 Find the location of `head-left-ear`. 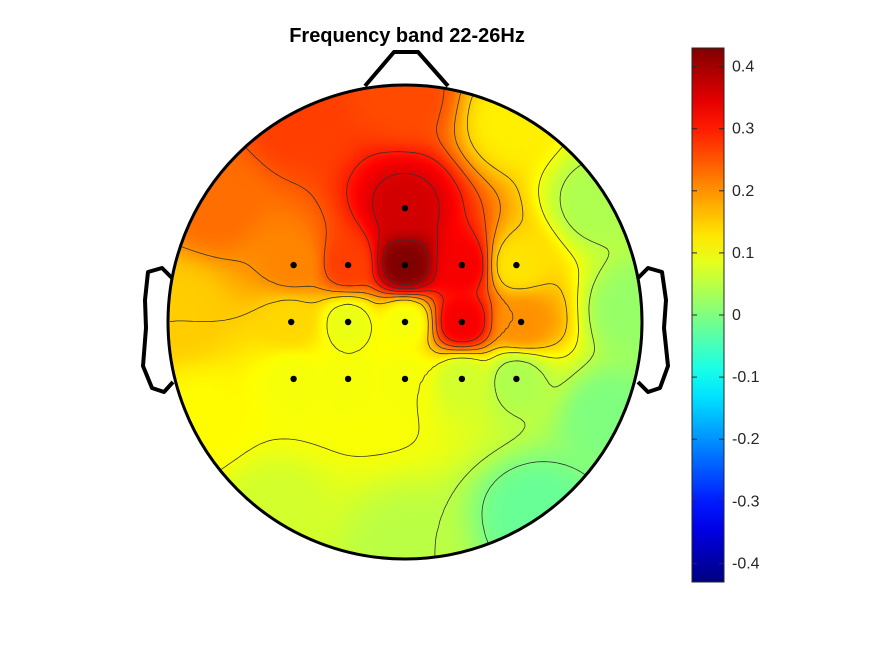

head-left-ear is located at coordinates (158, 330).